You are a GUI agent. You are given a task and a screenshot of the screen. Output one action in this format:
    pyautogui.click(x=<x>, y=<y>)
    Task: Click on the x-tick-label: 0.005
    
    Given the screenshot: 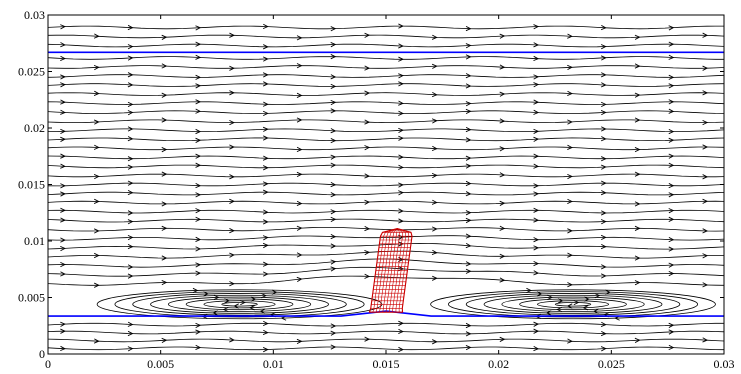 What is the action you would take?
    pyautogui.click(x=160, y=364)
    